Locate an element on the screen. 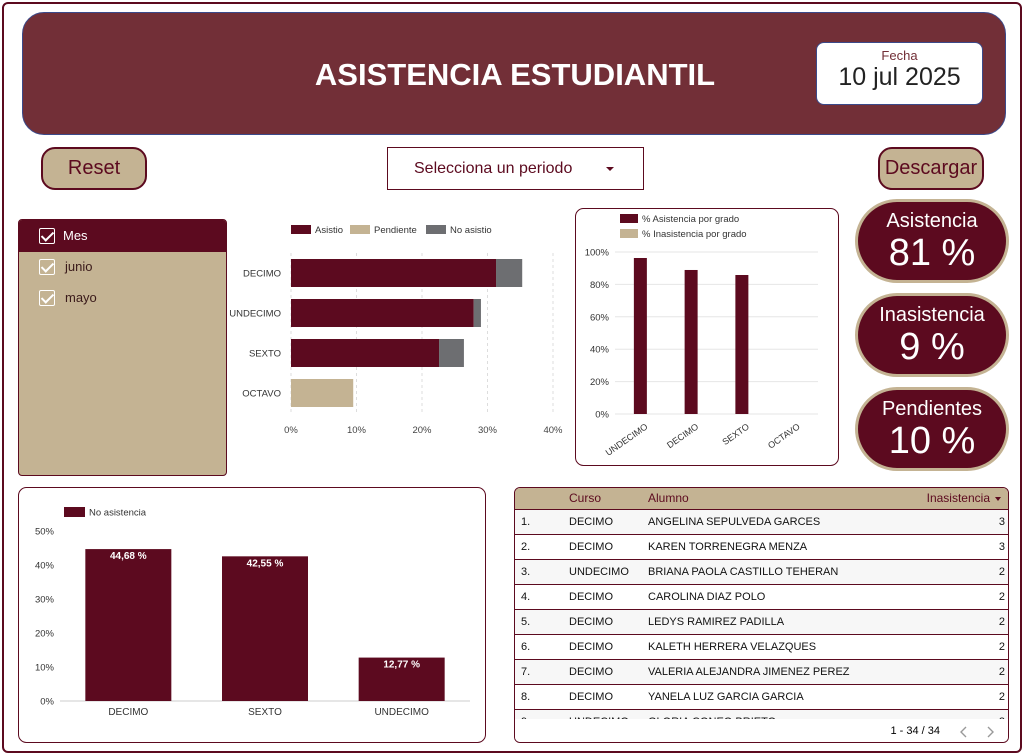 The image size is (1024, 755). table-cell: CAROLINA DIAZ POLO is located at coordinates (707, 597).